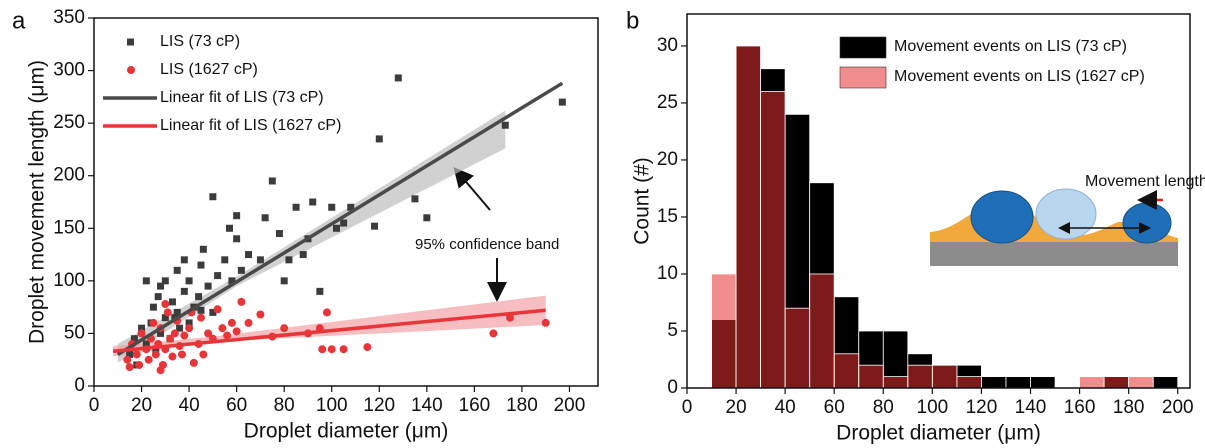  What do you see at coordinates (672, 330) in the screenshot?
I see `y-tick-label: 5` at bounding box center [672, 330].